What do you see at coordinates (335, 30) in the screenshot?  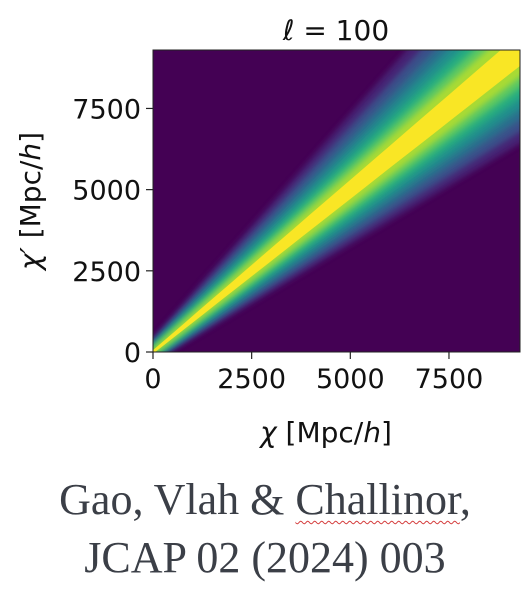 I see `chart-title: ℓ = 100` at bounding box center [335, 30].